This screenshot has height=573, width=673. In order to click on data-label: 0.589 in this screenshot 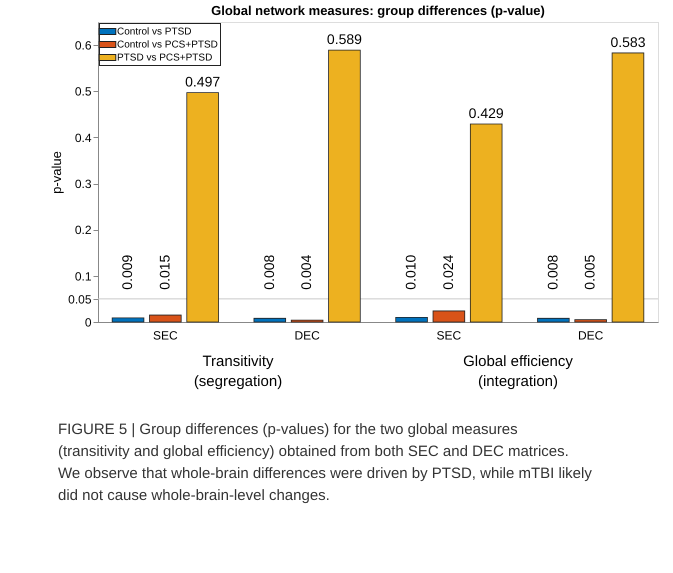, I will do `click(344, 39)`.